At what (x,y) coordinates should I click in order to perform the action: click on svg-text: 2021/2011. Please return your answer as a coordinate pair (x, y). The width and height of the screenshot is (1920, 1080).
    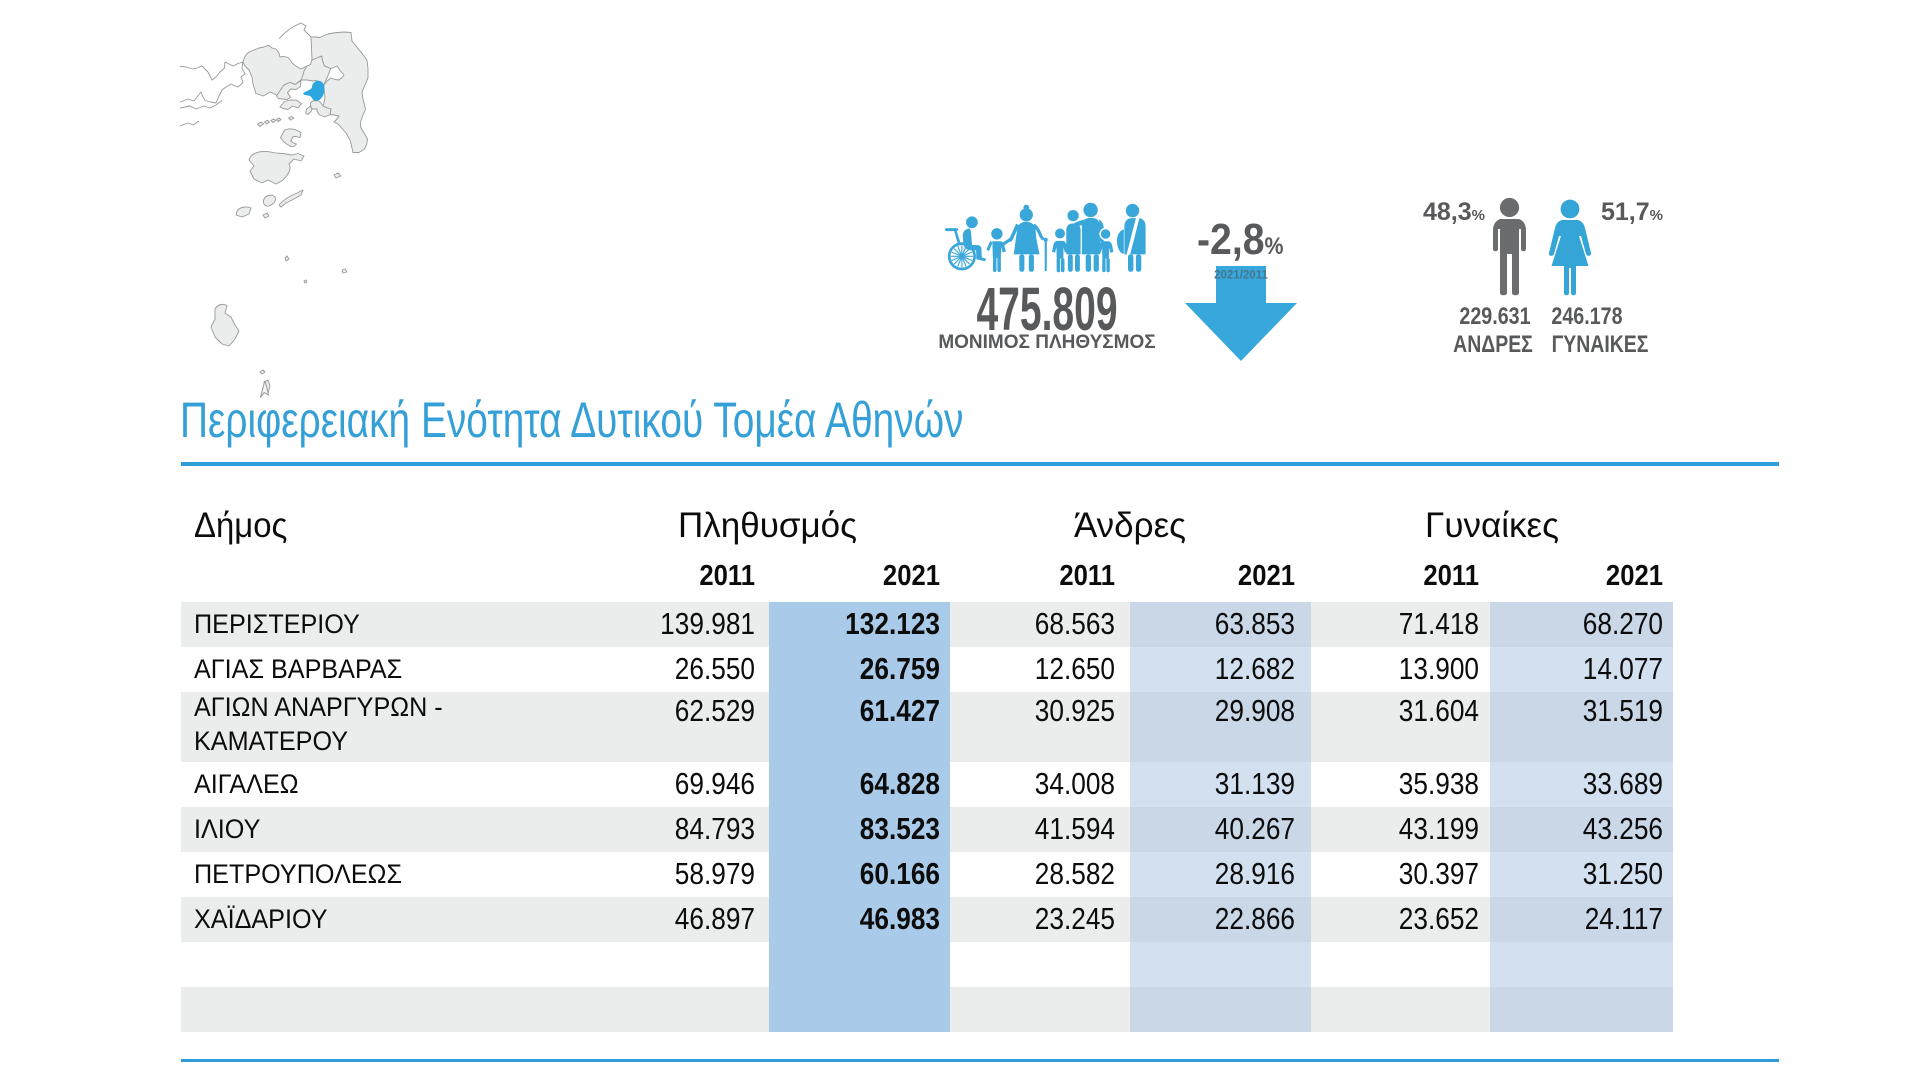
    Looking at the image, I should click on (1241, 276).